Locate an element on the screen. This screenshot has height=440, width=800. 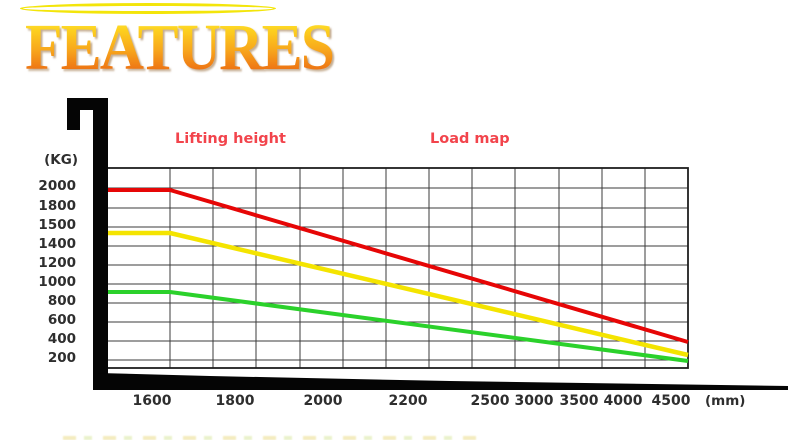
x-tick-label: 4500 is located at coordinates (671, 401).